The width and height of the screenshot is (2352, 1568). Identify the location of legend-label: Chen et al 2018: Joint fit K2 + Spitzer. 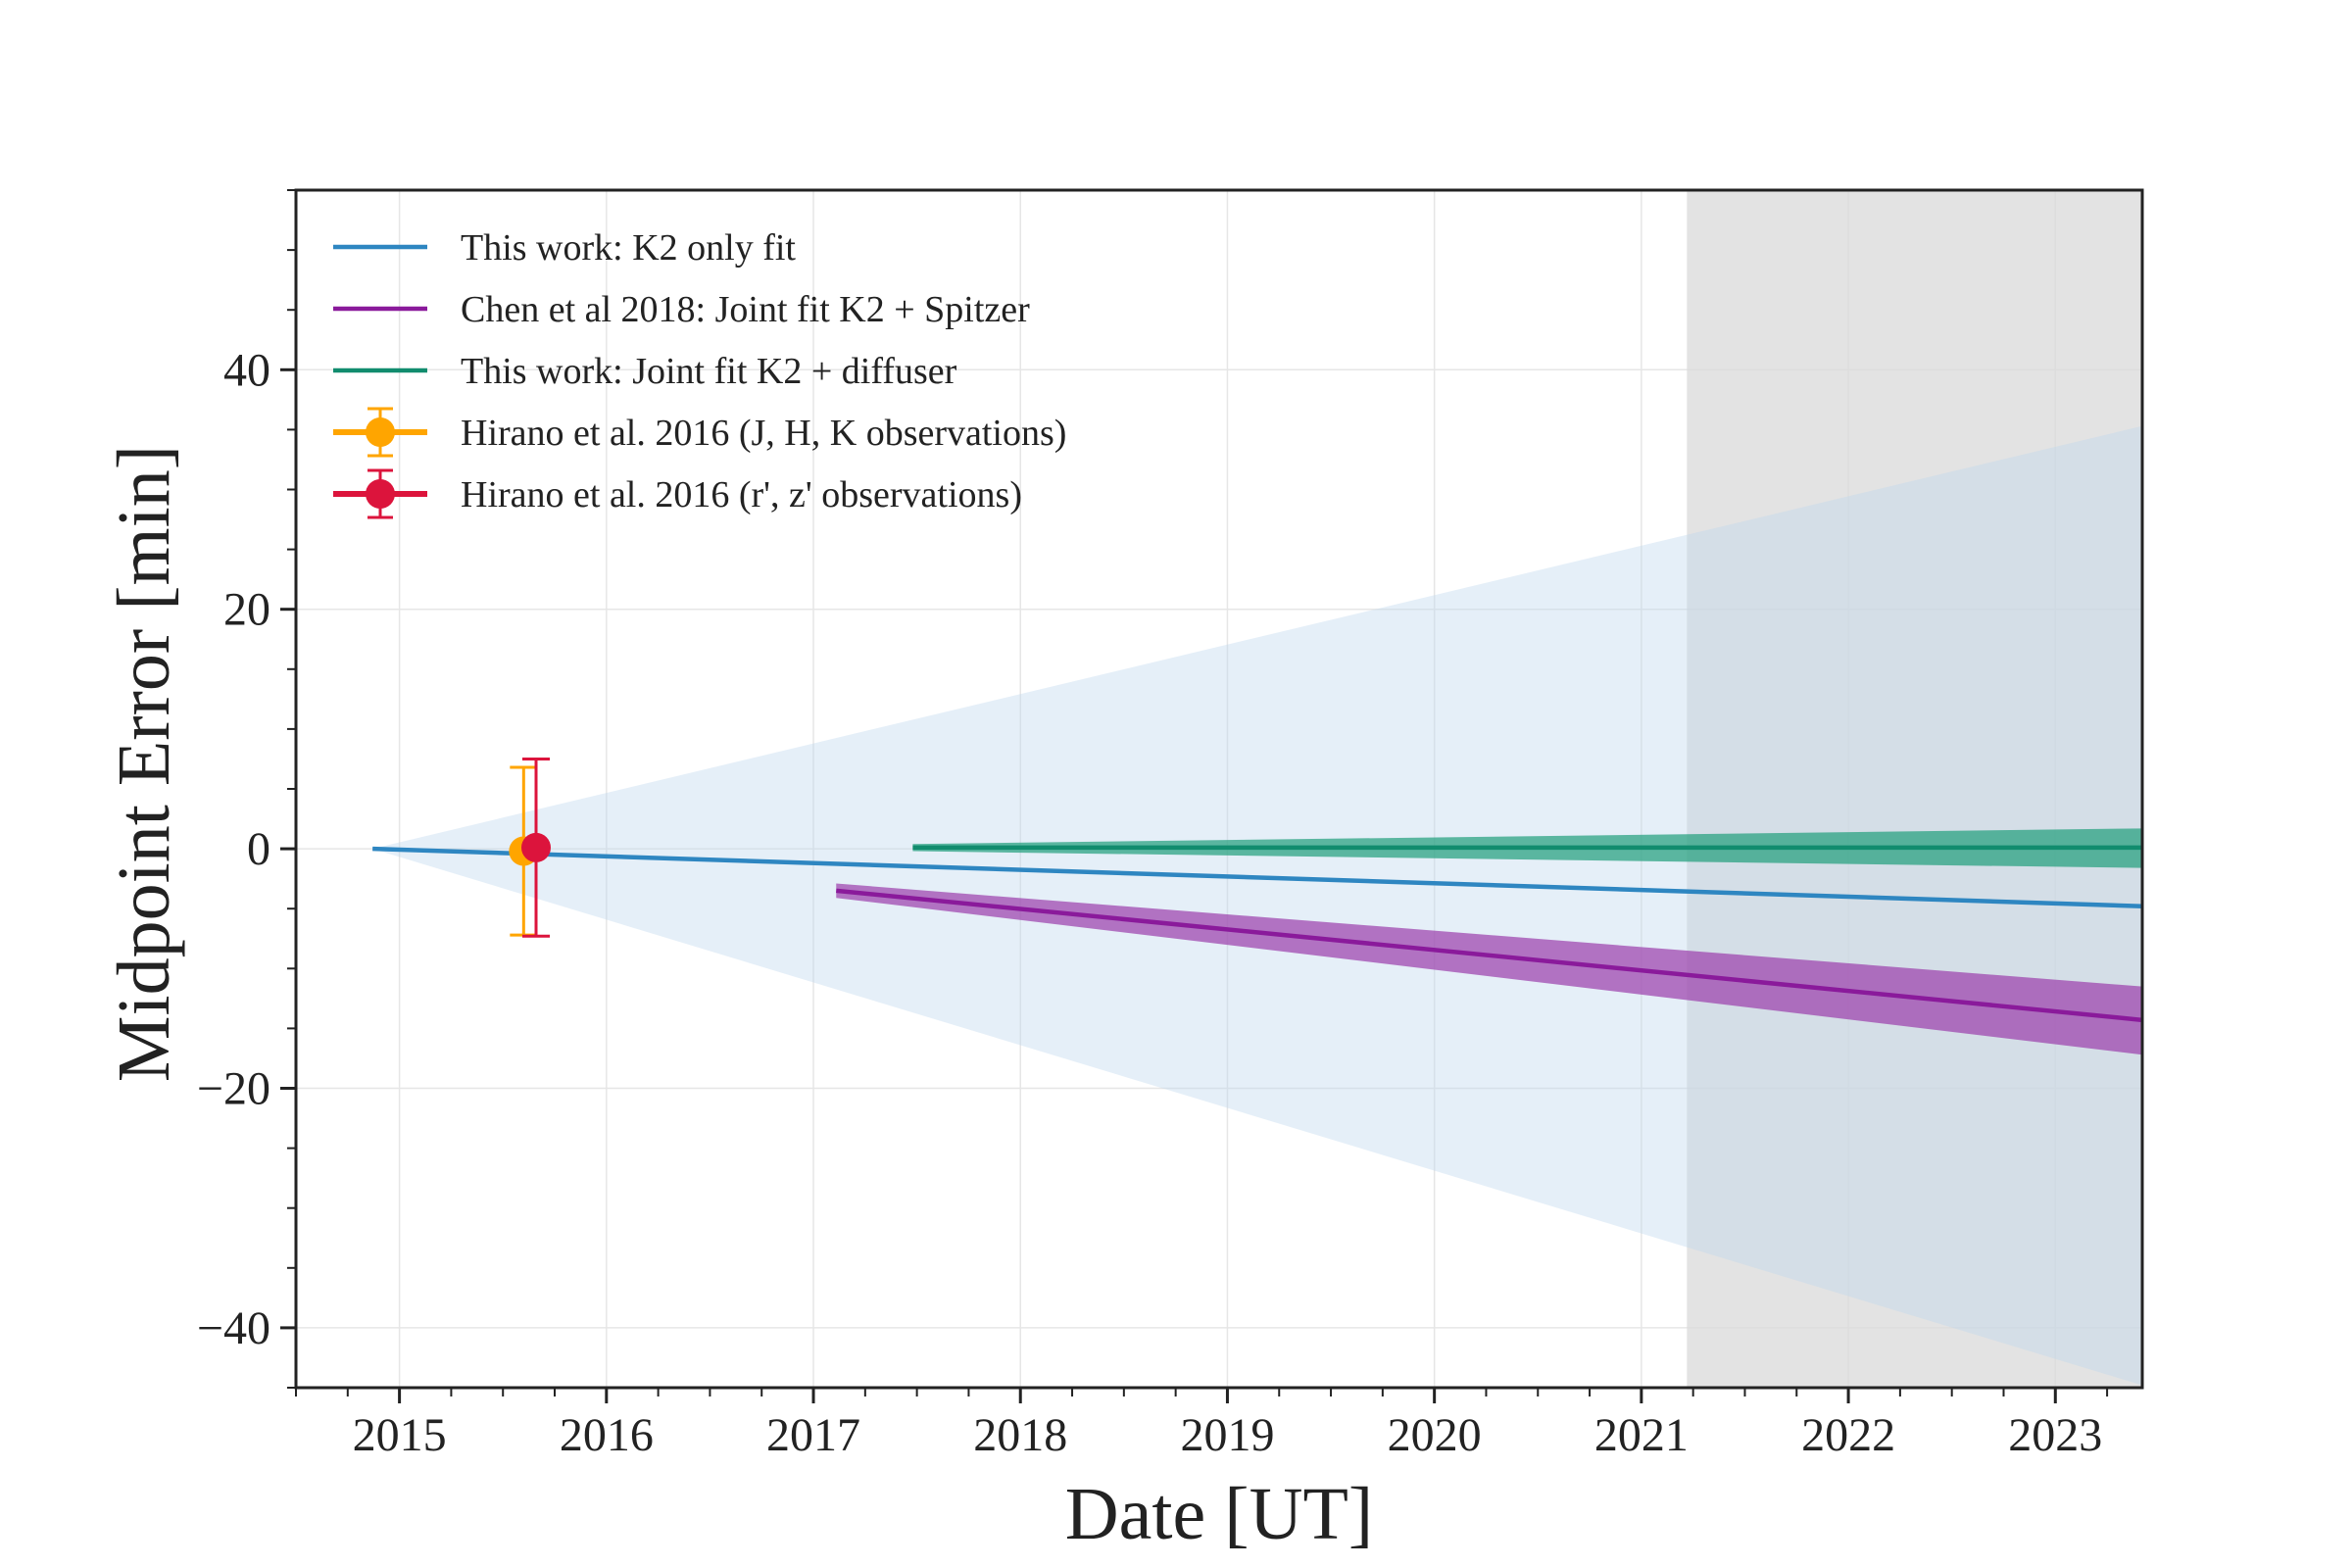
(745, 309).